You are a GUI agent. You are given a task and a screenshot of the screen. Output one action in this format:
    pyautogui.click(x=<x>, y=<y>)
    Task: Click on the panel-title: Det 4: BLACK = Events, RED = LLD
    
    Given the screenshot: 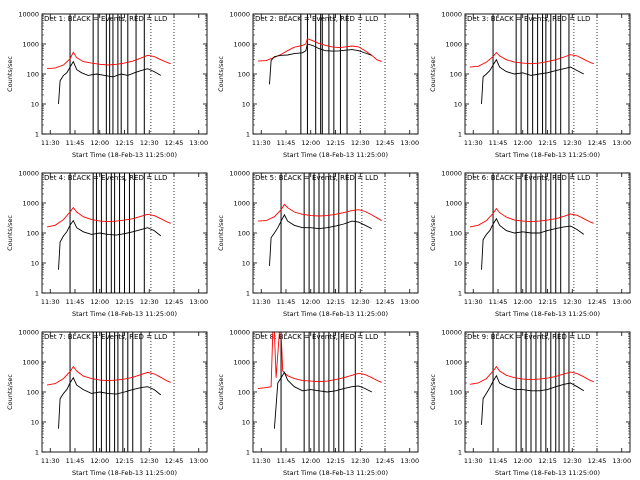 What is the action you would take?
    pyautogui.click(x=105, y=178)
    